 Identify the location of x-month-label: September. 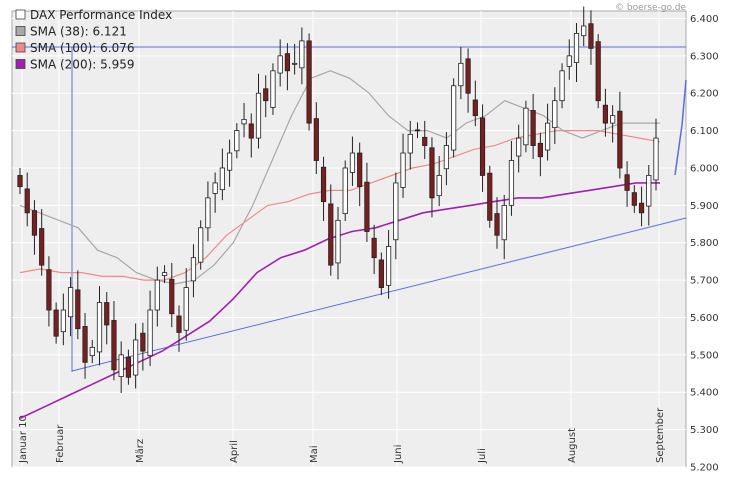
(660, 435).